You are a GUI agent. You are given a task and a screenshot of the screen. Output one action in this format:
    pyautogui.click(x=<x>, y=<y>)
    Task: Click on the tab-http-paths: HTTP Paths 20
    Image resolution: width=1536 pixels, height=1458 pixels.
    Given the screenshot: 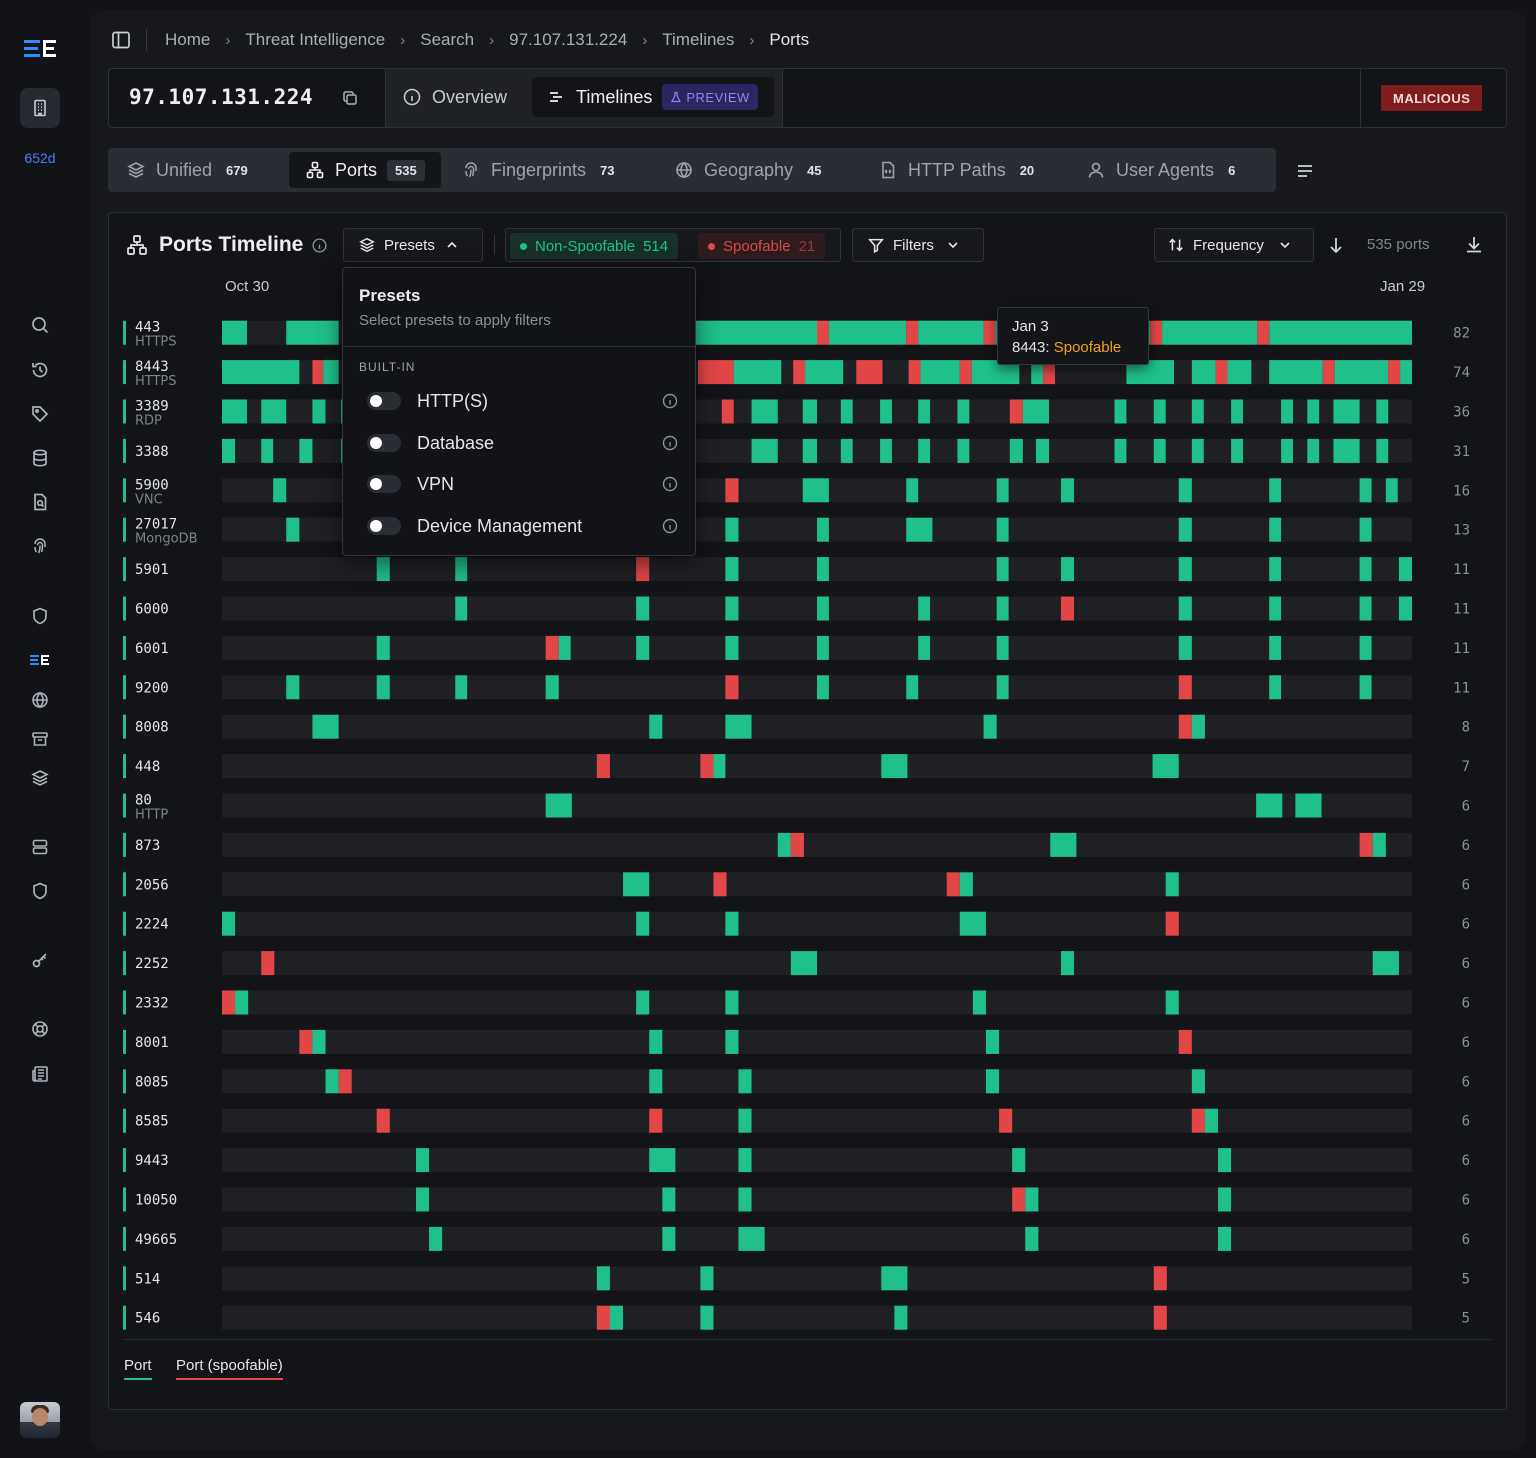 What is the action you would take?
    pyautogui.click(x=956, y=170)
    